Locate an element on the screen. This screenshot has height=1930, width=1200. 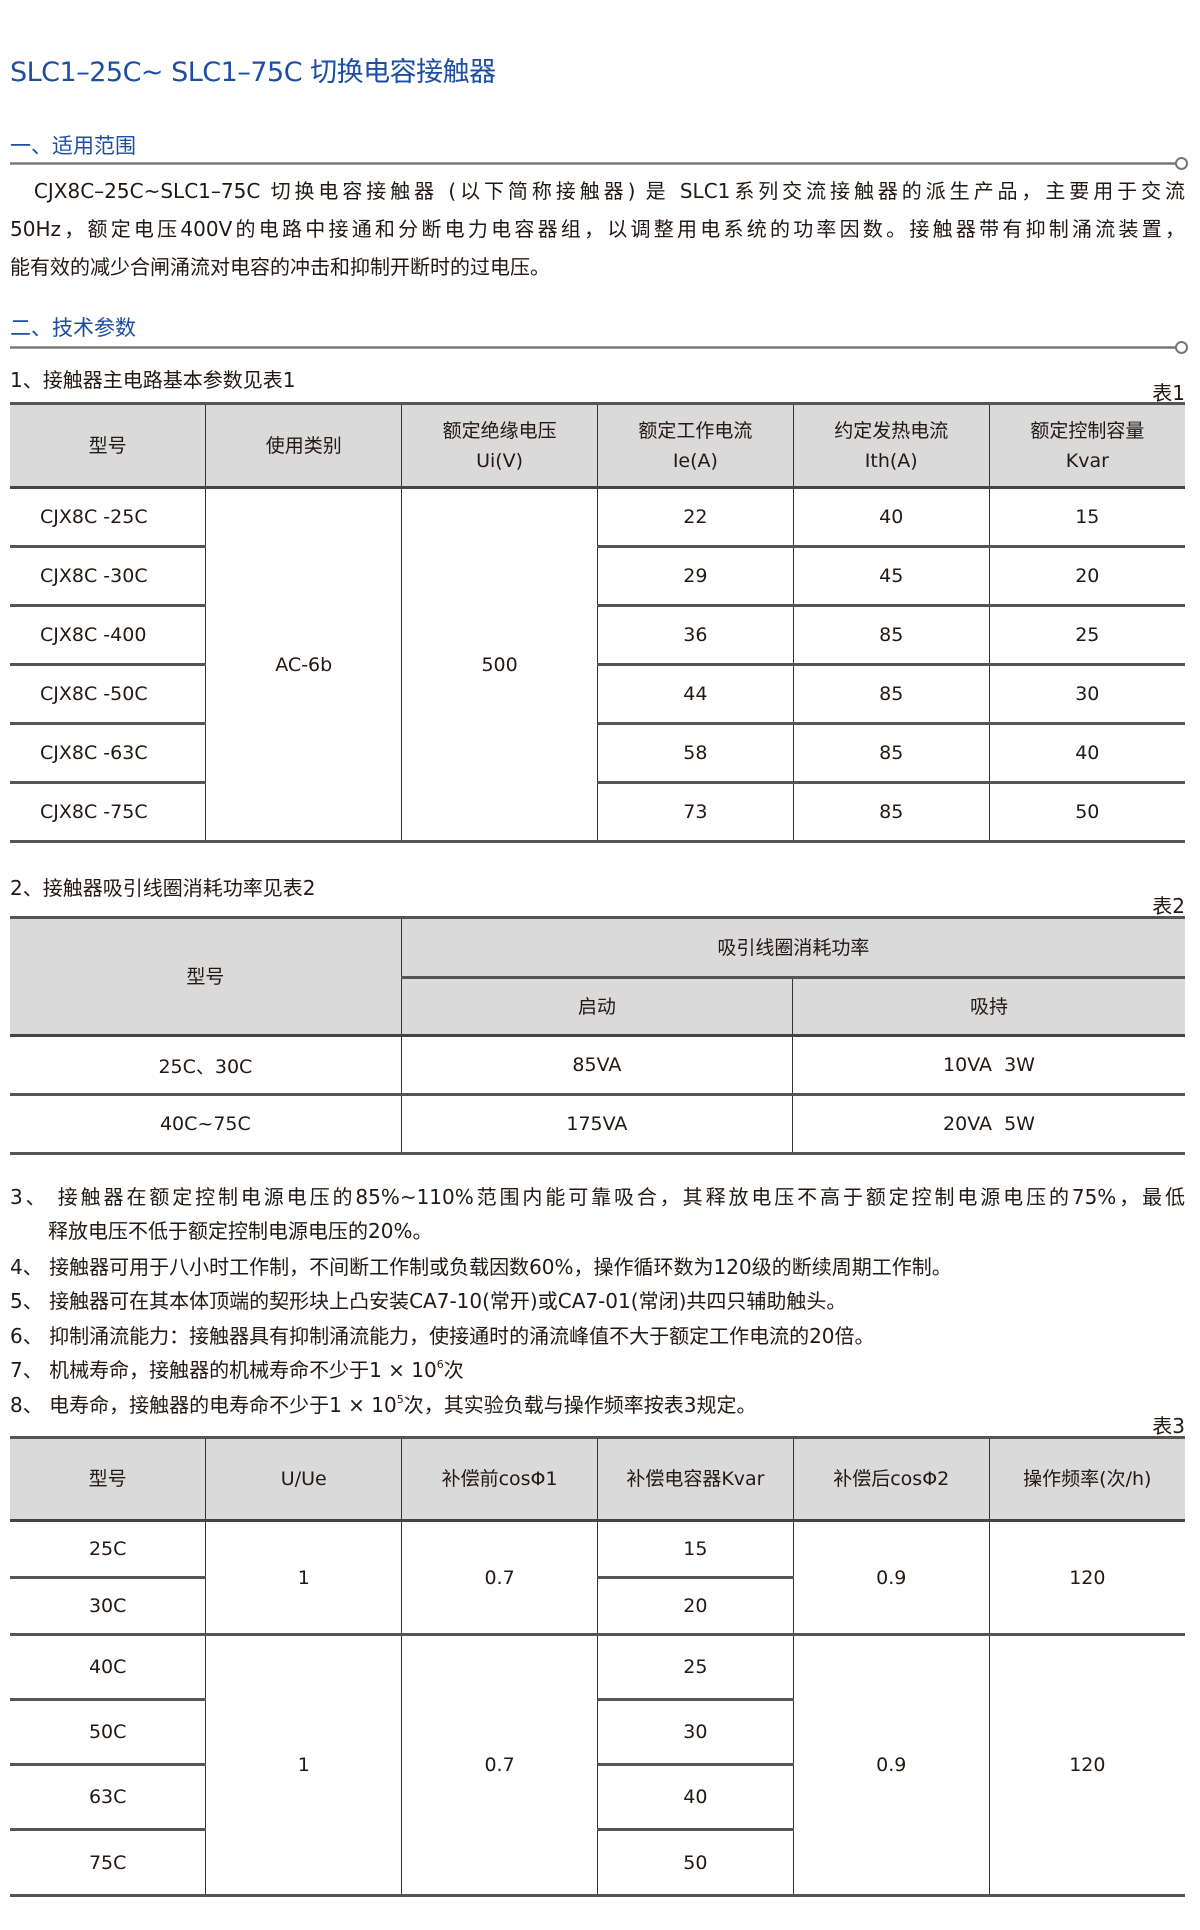
header-unit: Ie(A) is located at coordinates (695, 460).